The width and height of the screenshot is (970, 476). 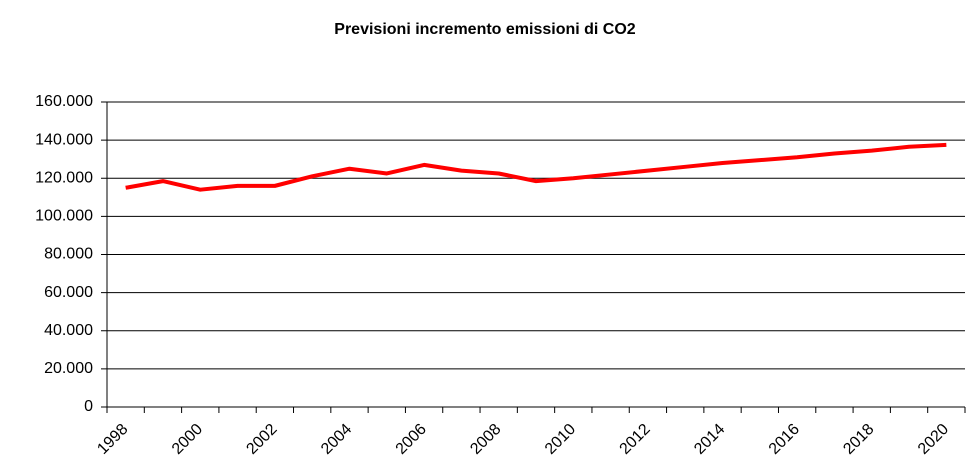 I want to click on y-tick-label: 100.000, so click(x=64, y=216).